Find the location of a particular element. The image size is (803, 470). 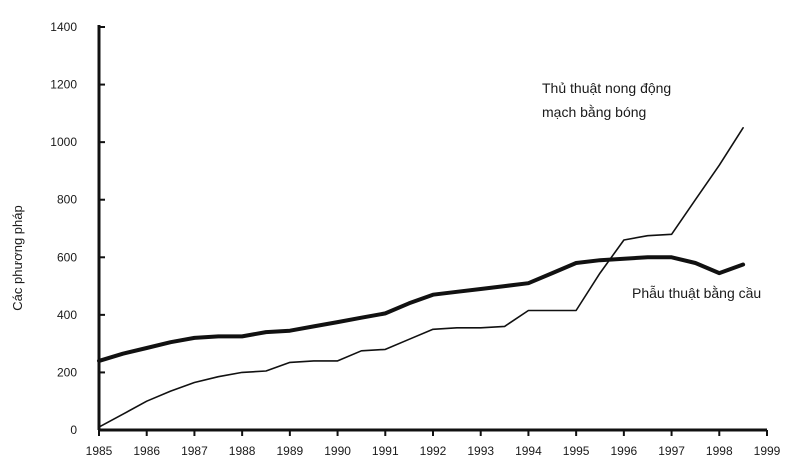

y-tick-label: 400 is located at coordinates (67, 315).